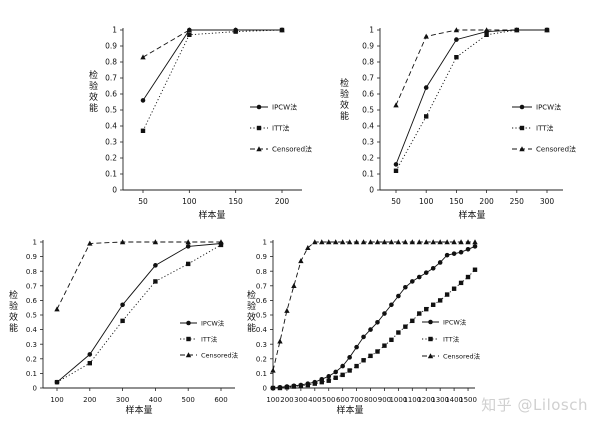 The height and width of the screenshot is (423, 600). I want to click on y-tick-label: 0.9, so click(261, 257).